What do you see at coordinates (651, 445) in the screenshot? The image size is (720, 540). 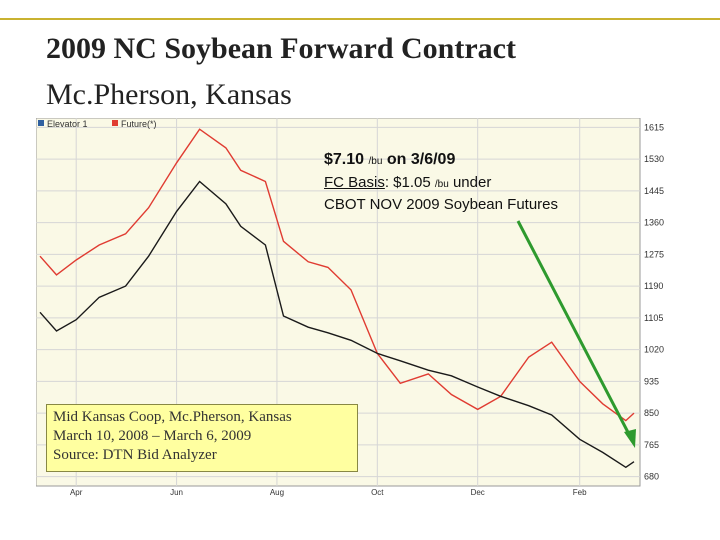 I see `y-tick-label: 765` at bounding box center [651, 445].